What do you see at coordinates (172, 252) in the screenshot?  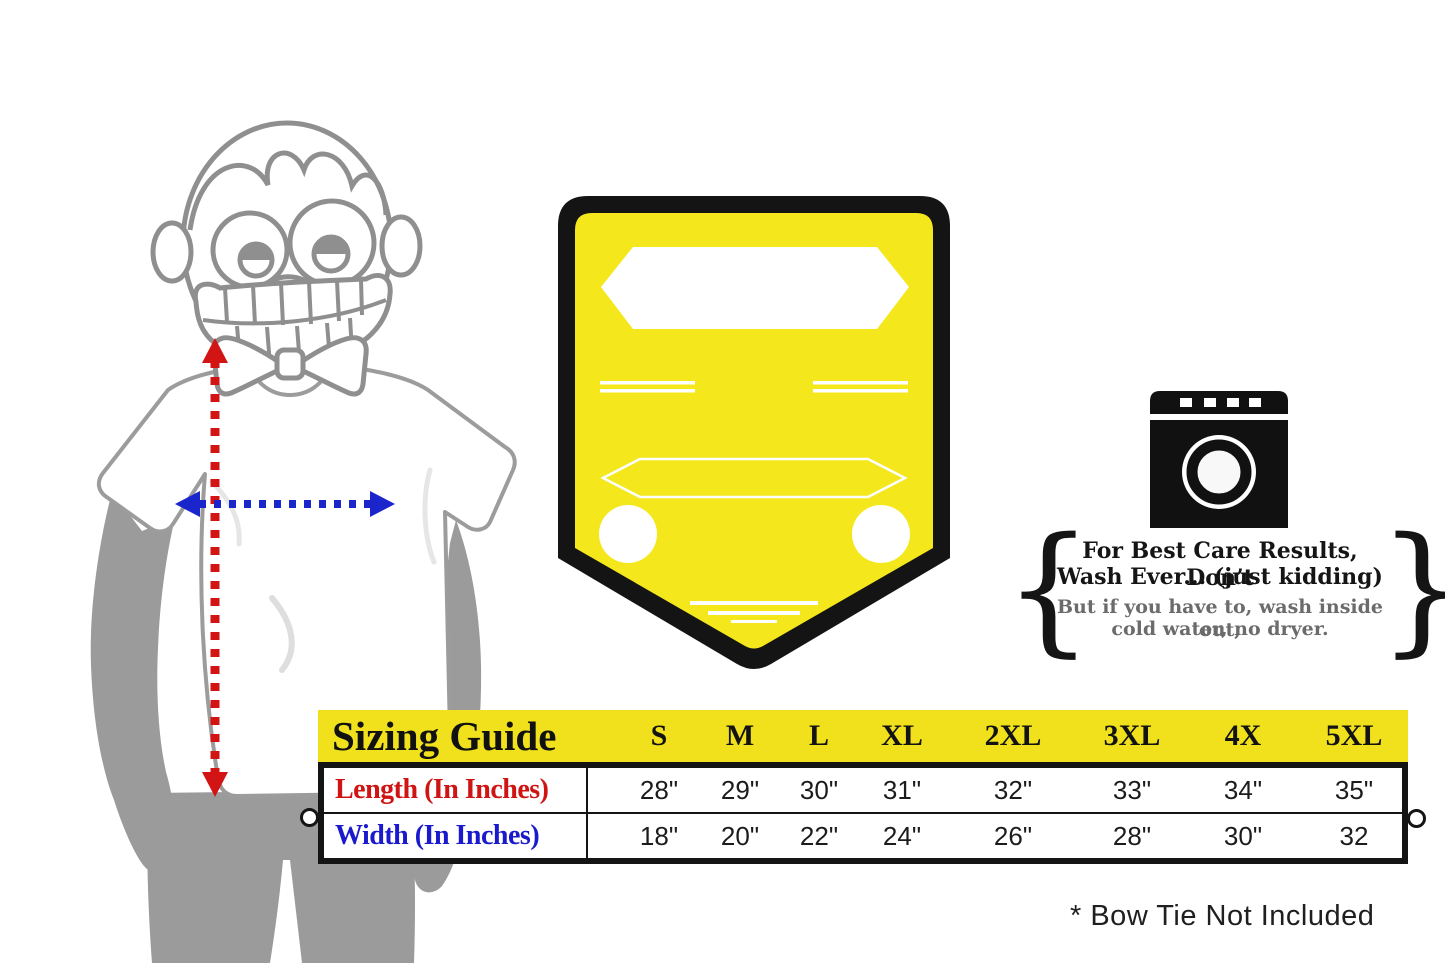 I see `left-ear` at bounding box center [172, 252].